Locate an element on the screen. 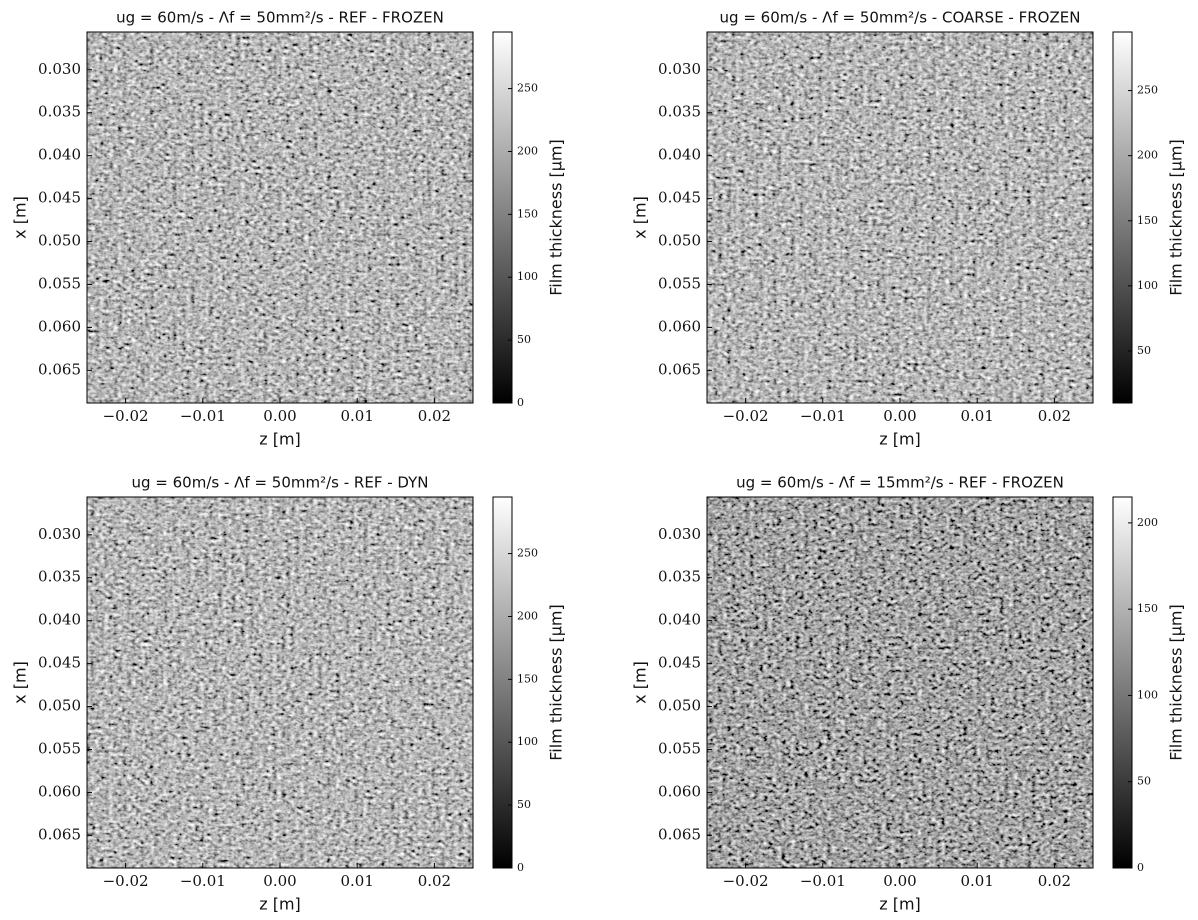 Image resolution: width=1198 pixels, height=920 pixels. chart-title: ug = 60m/s - Λf = 15mm²/s - REF - FROZEN is located at coordinates (900, 483).